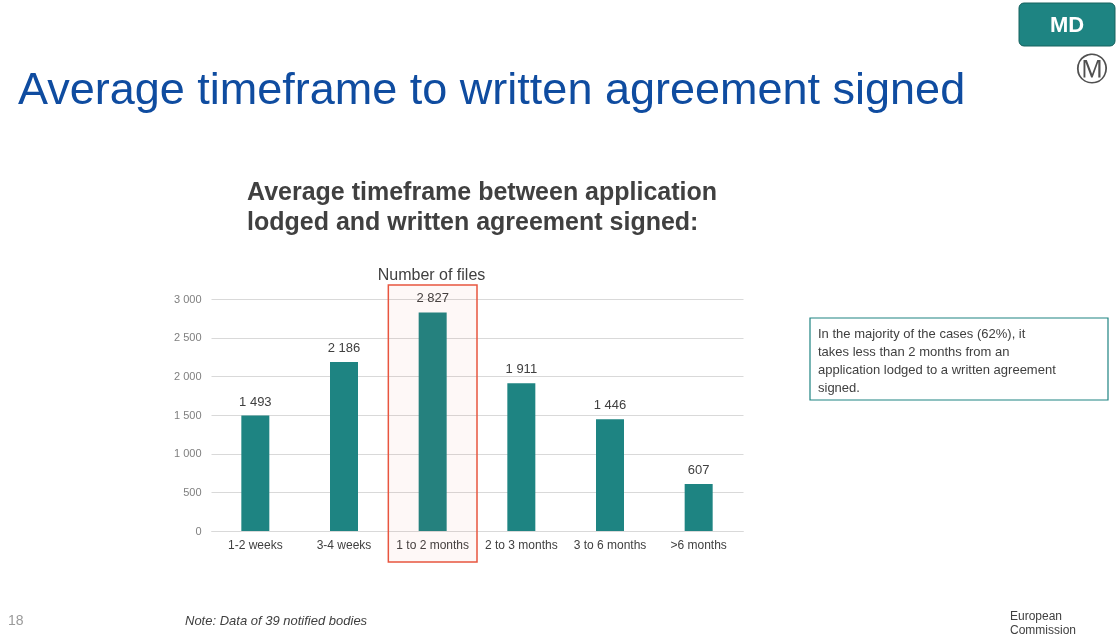 The height and width of the screenshot is (639, 1119). What do you see at coordinates (187, 298) in the screenshot?
I see `y-tick-label: 3 000` at bounding box center [187, 298].